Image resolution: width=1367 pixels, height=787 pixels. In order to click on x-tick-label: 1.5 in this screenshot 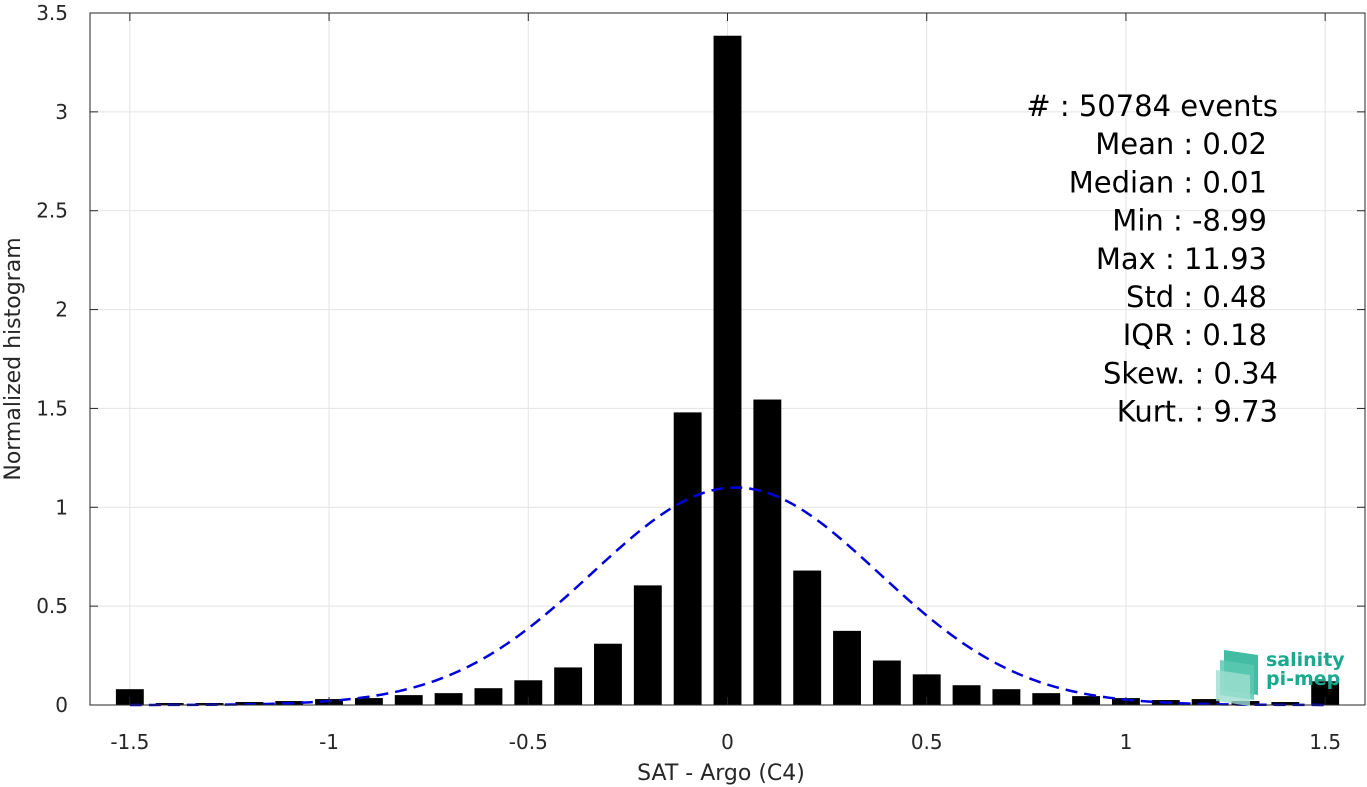, I will do `click(1325, 742)`.